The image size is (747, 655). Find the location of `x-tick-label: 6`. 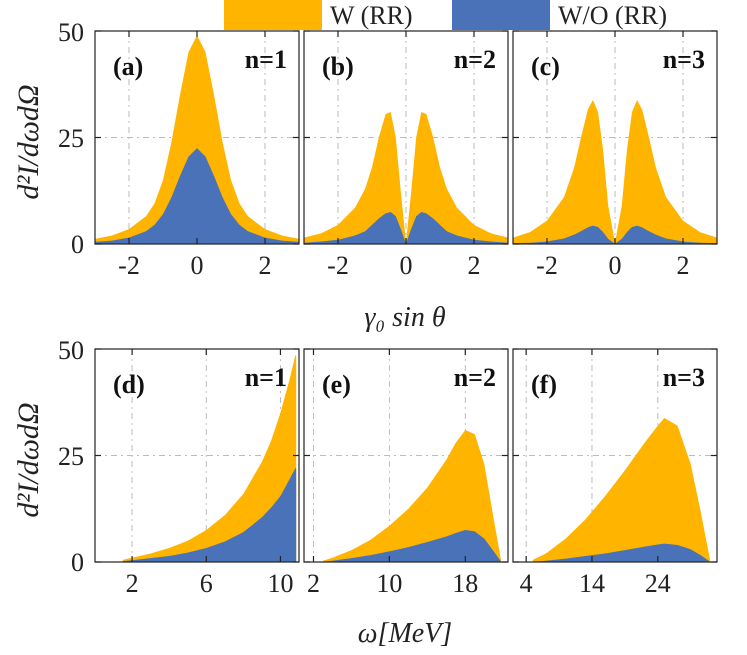

x-tick-label: 6 is located at coordinates (206, 583).